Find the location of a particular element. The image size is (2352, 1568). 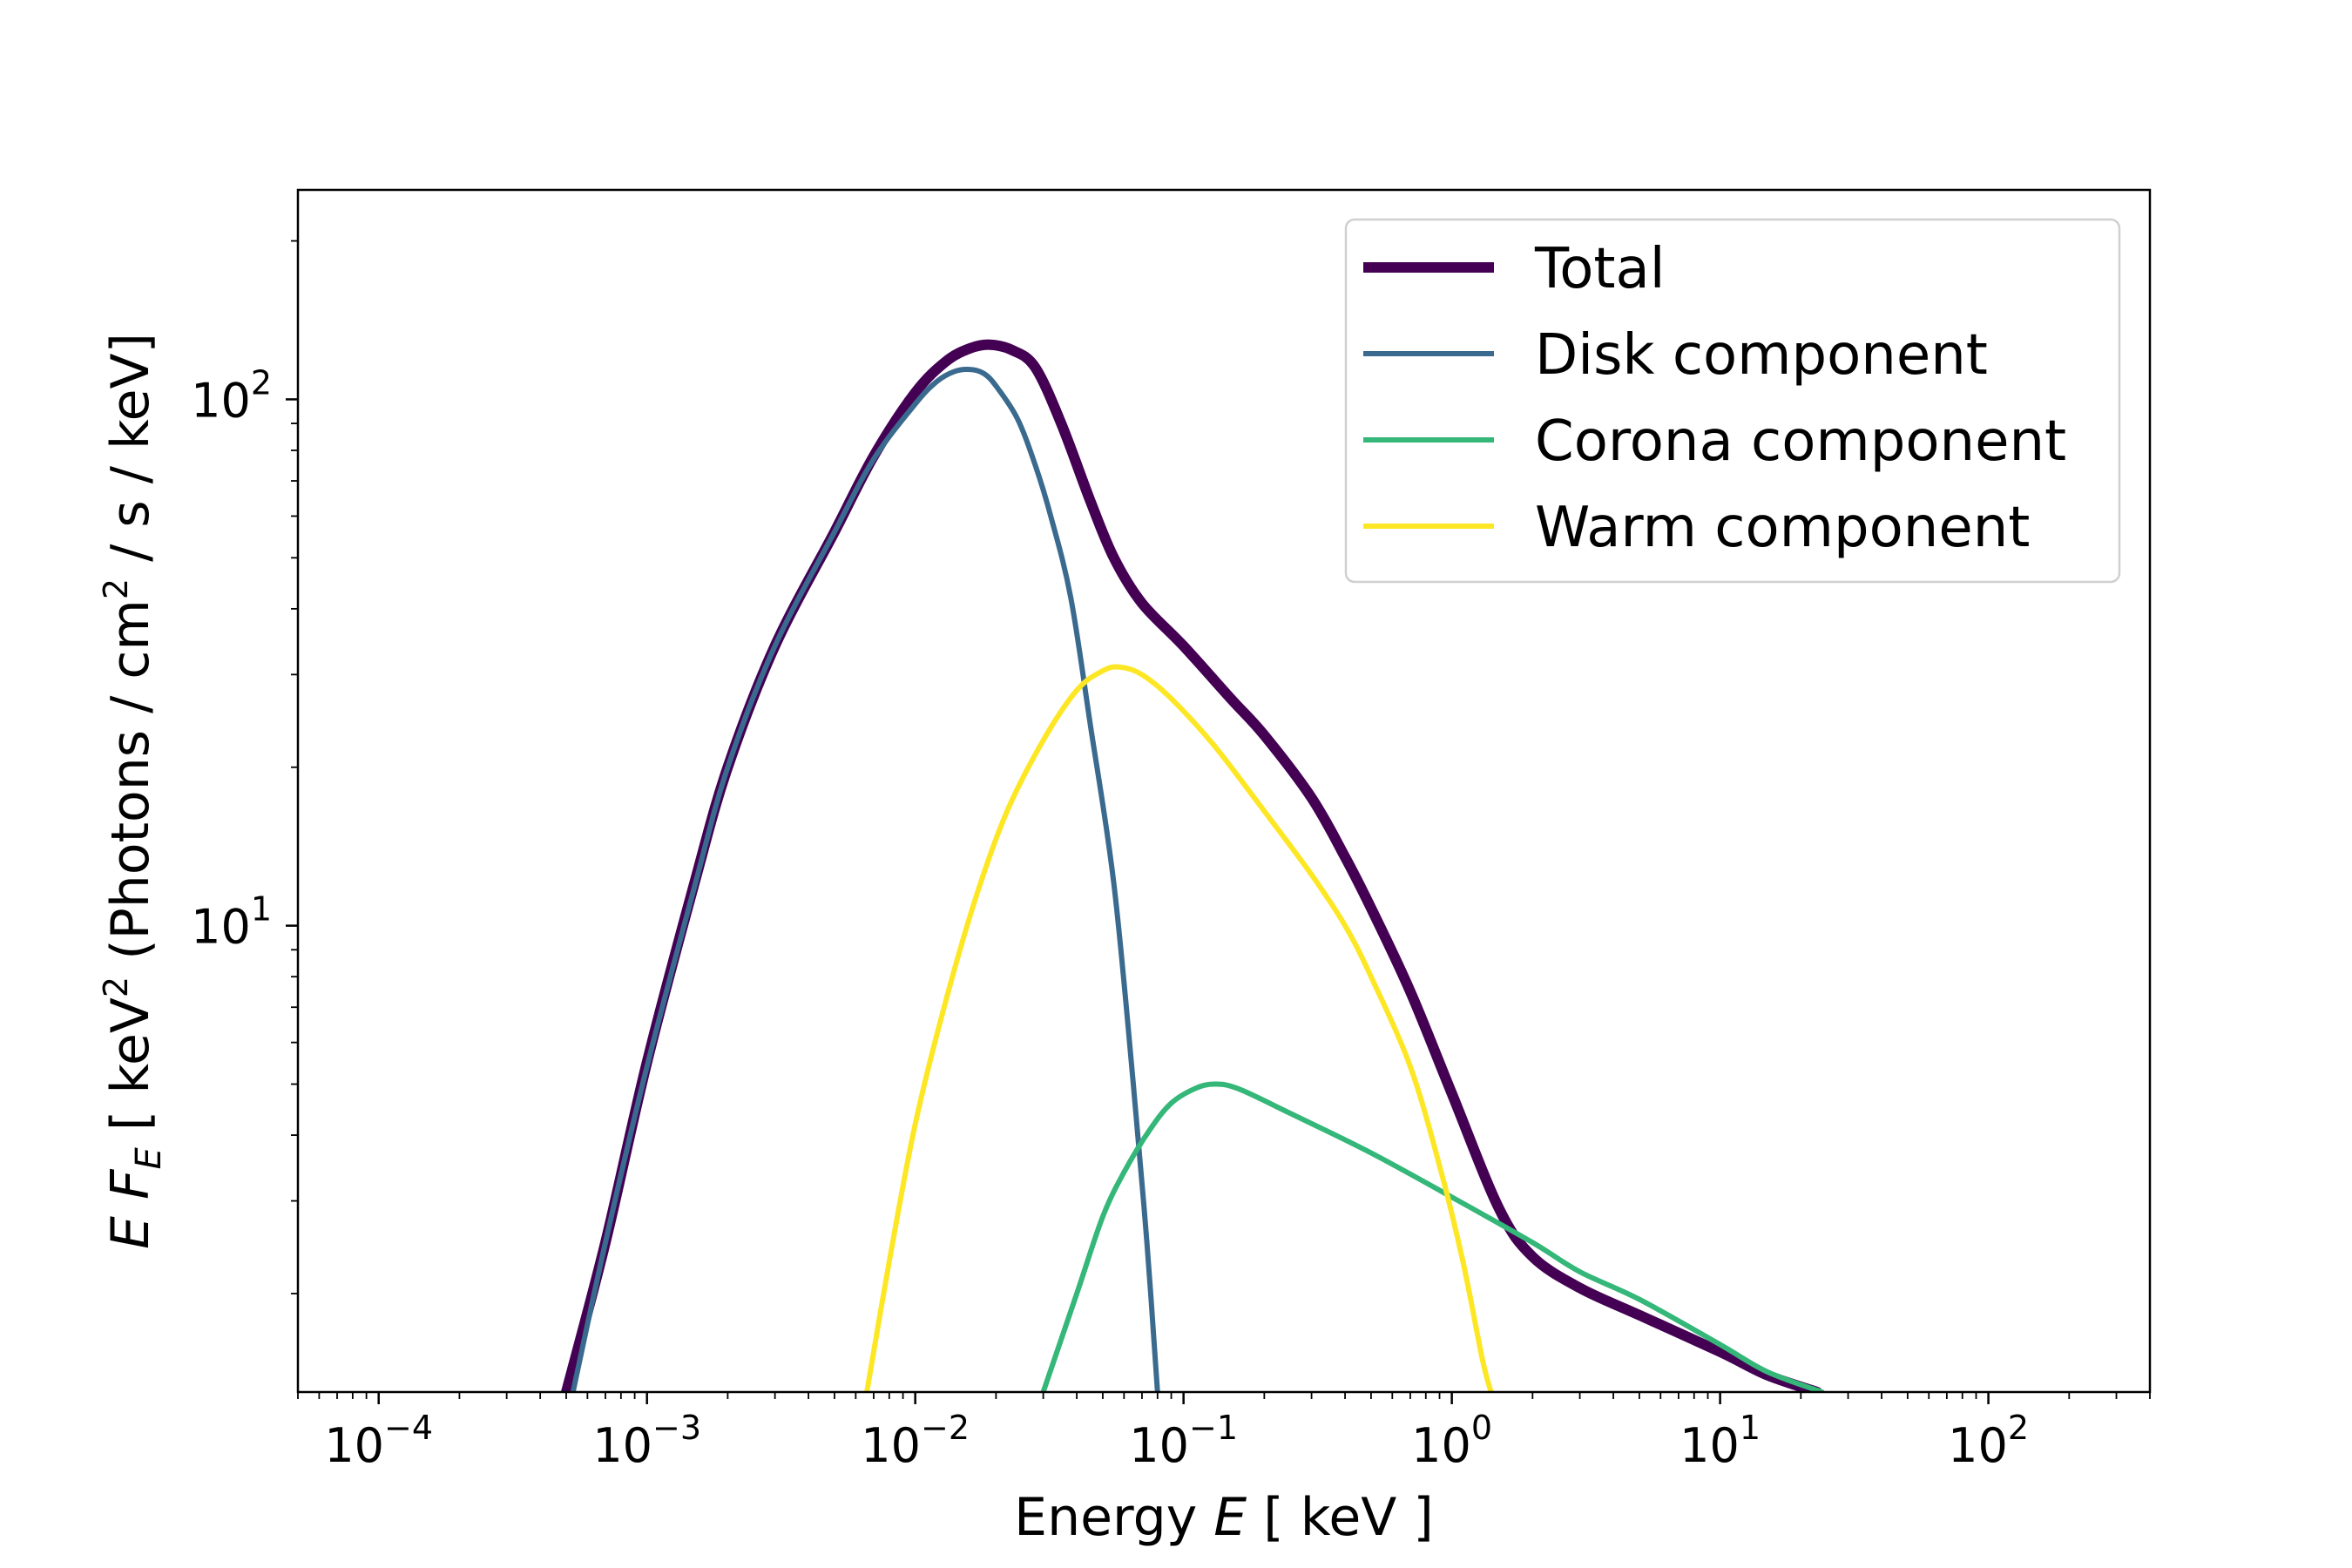

x-axis-label: Energy E [ keV ] is located at coordinates (1224, 1517).